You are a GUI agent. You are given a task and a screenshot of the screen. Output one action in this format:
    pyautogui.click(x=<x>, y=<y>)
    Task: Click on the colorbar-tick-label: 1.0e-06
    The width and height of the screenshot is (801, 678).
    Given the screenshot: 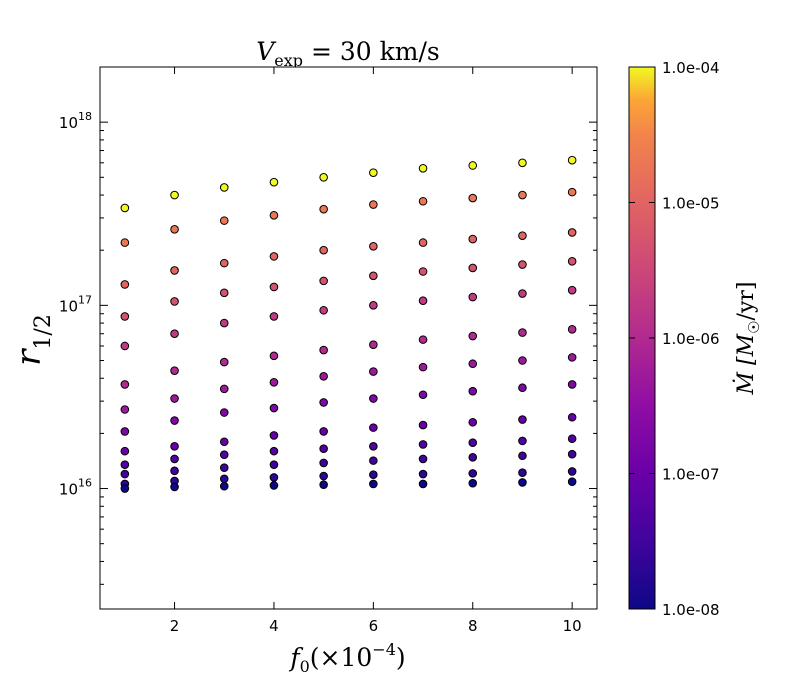 What is the action you would take?
    pyautogui.click(x=691, y=339)
    